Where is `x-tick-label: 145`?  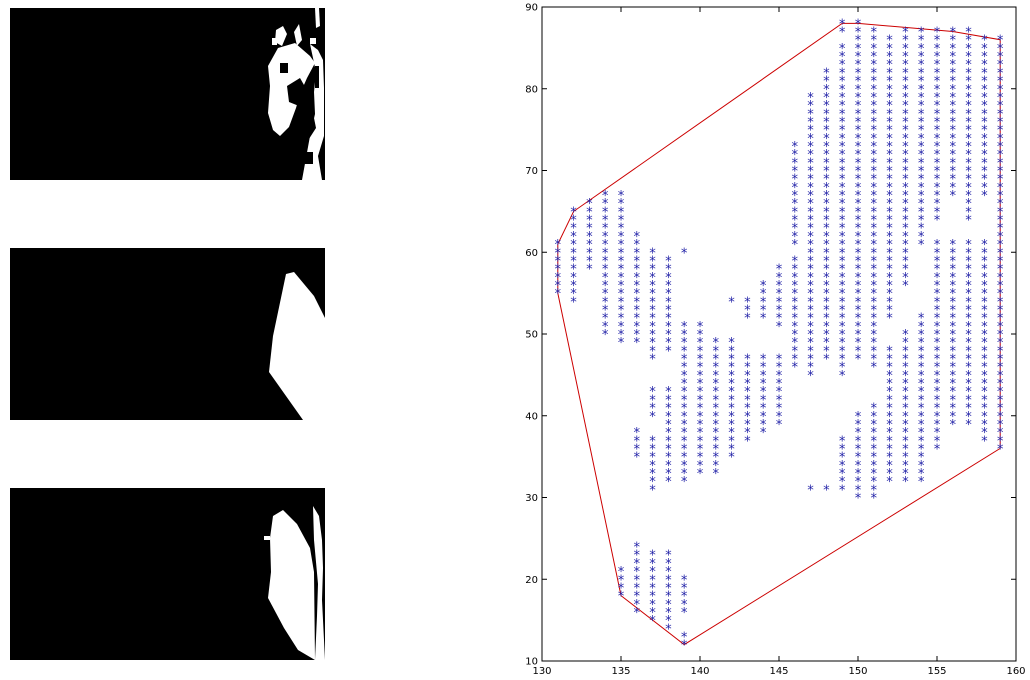 x-tick-label: 145 is located at coordinates (778, 671).